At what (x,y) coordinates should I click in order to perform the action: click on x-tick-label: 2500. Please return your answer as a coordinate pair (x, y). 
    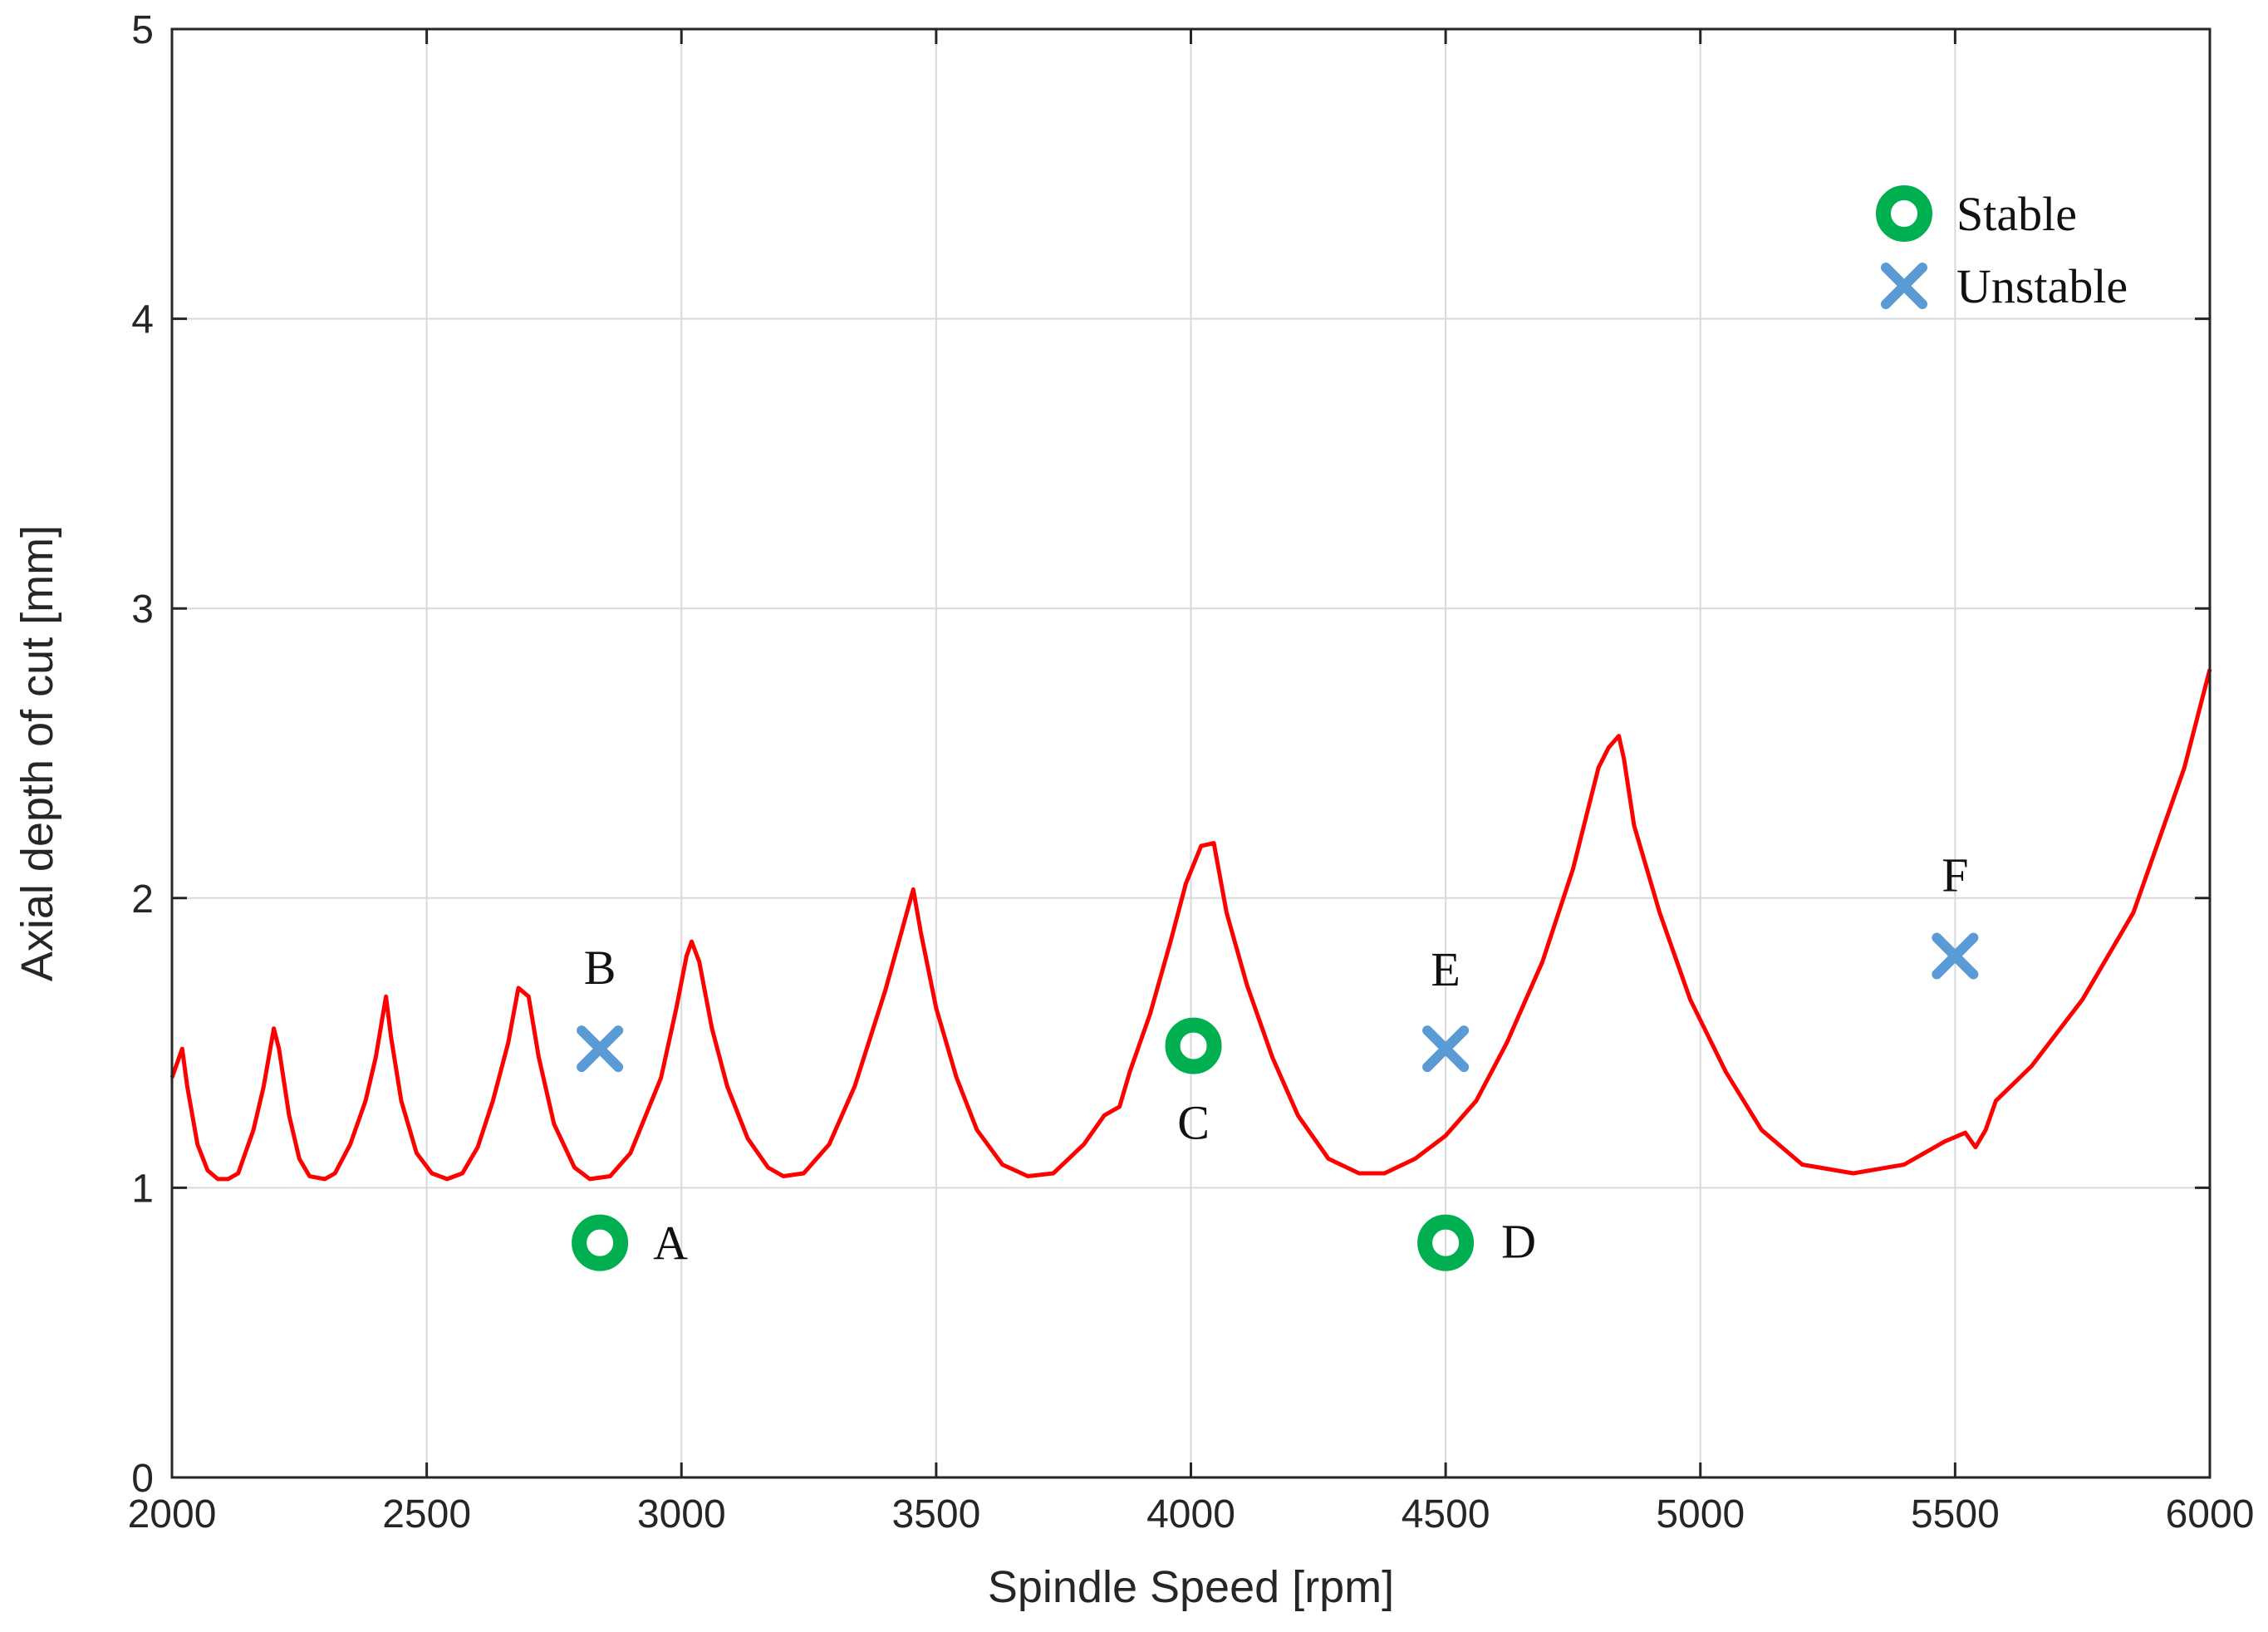
    Looking at the image, I should click on (427, 1514).